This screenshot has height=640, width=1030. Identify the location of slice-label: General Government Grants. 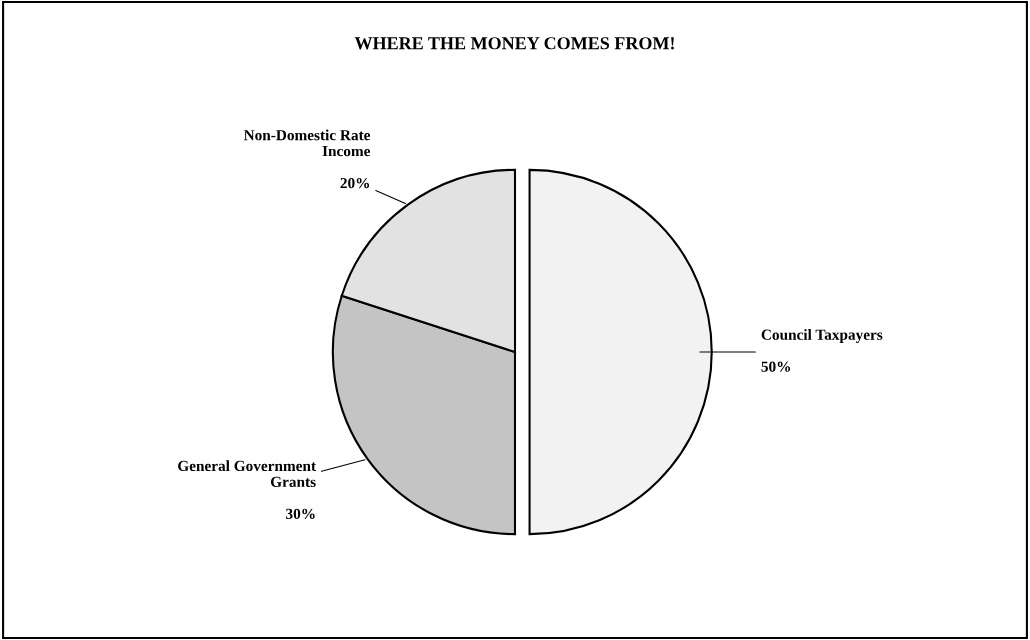
(247, 474).